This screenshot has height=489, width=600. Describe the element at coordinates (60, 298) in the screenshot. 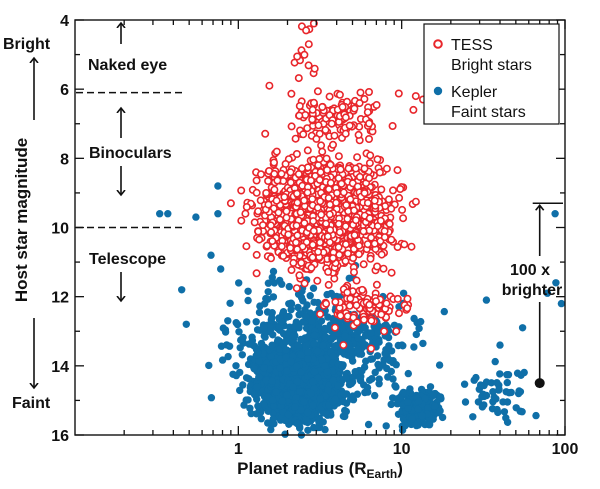

I see `y-tick-label: 12` at that location.